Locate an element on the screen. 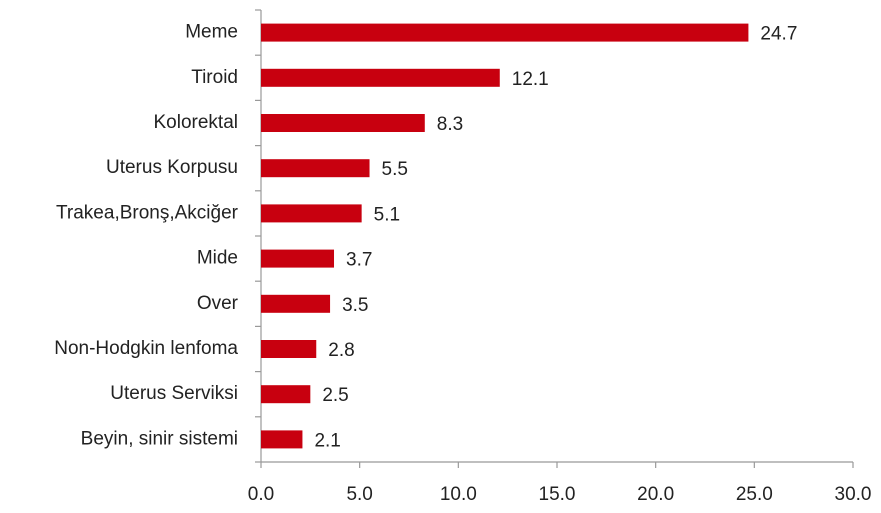 This screenshot has width=881, height=513. y-tick-label: Over is located at coordinates (218, 303).